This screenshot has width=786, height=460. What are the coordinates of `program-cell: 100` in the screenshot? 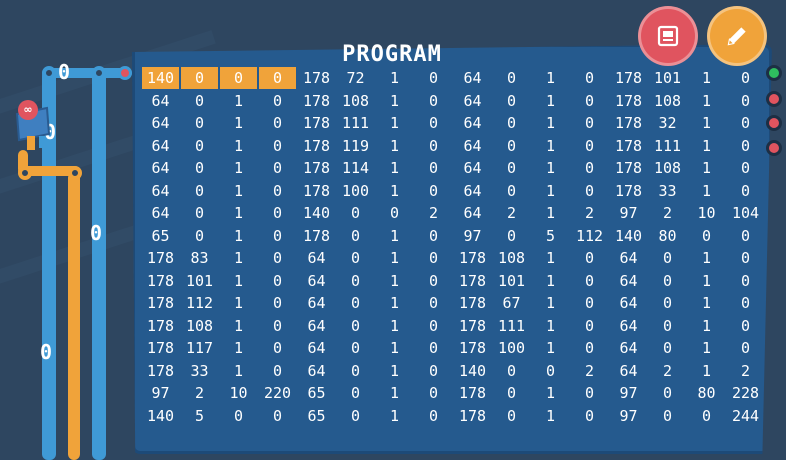 It's located at (511, 348).